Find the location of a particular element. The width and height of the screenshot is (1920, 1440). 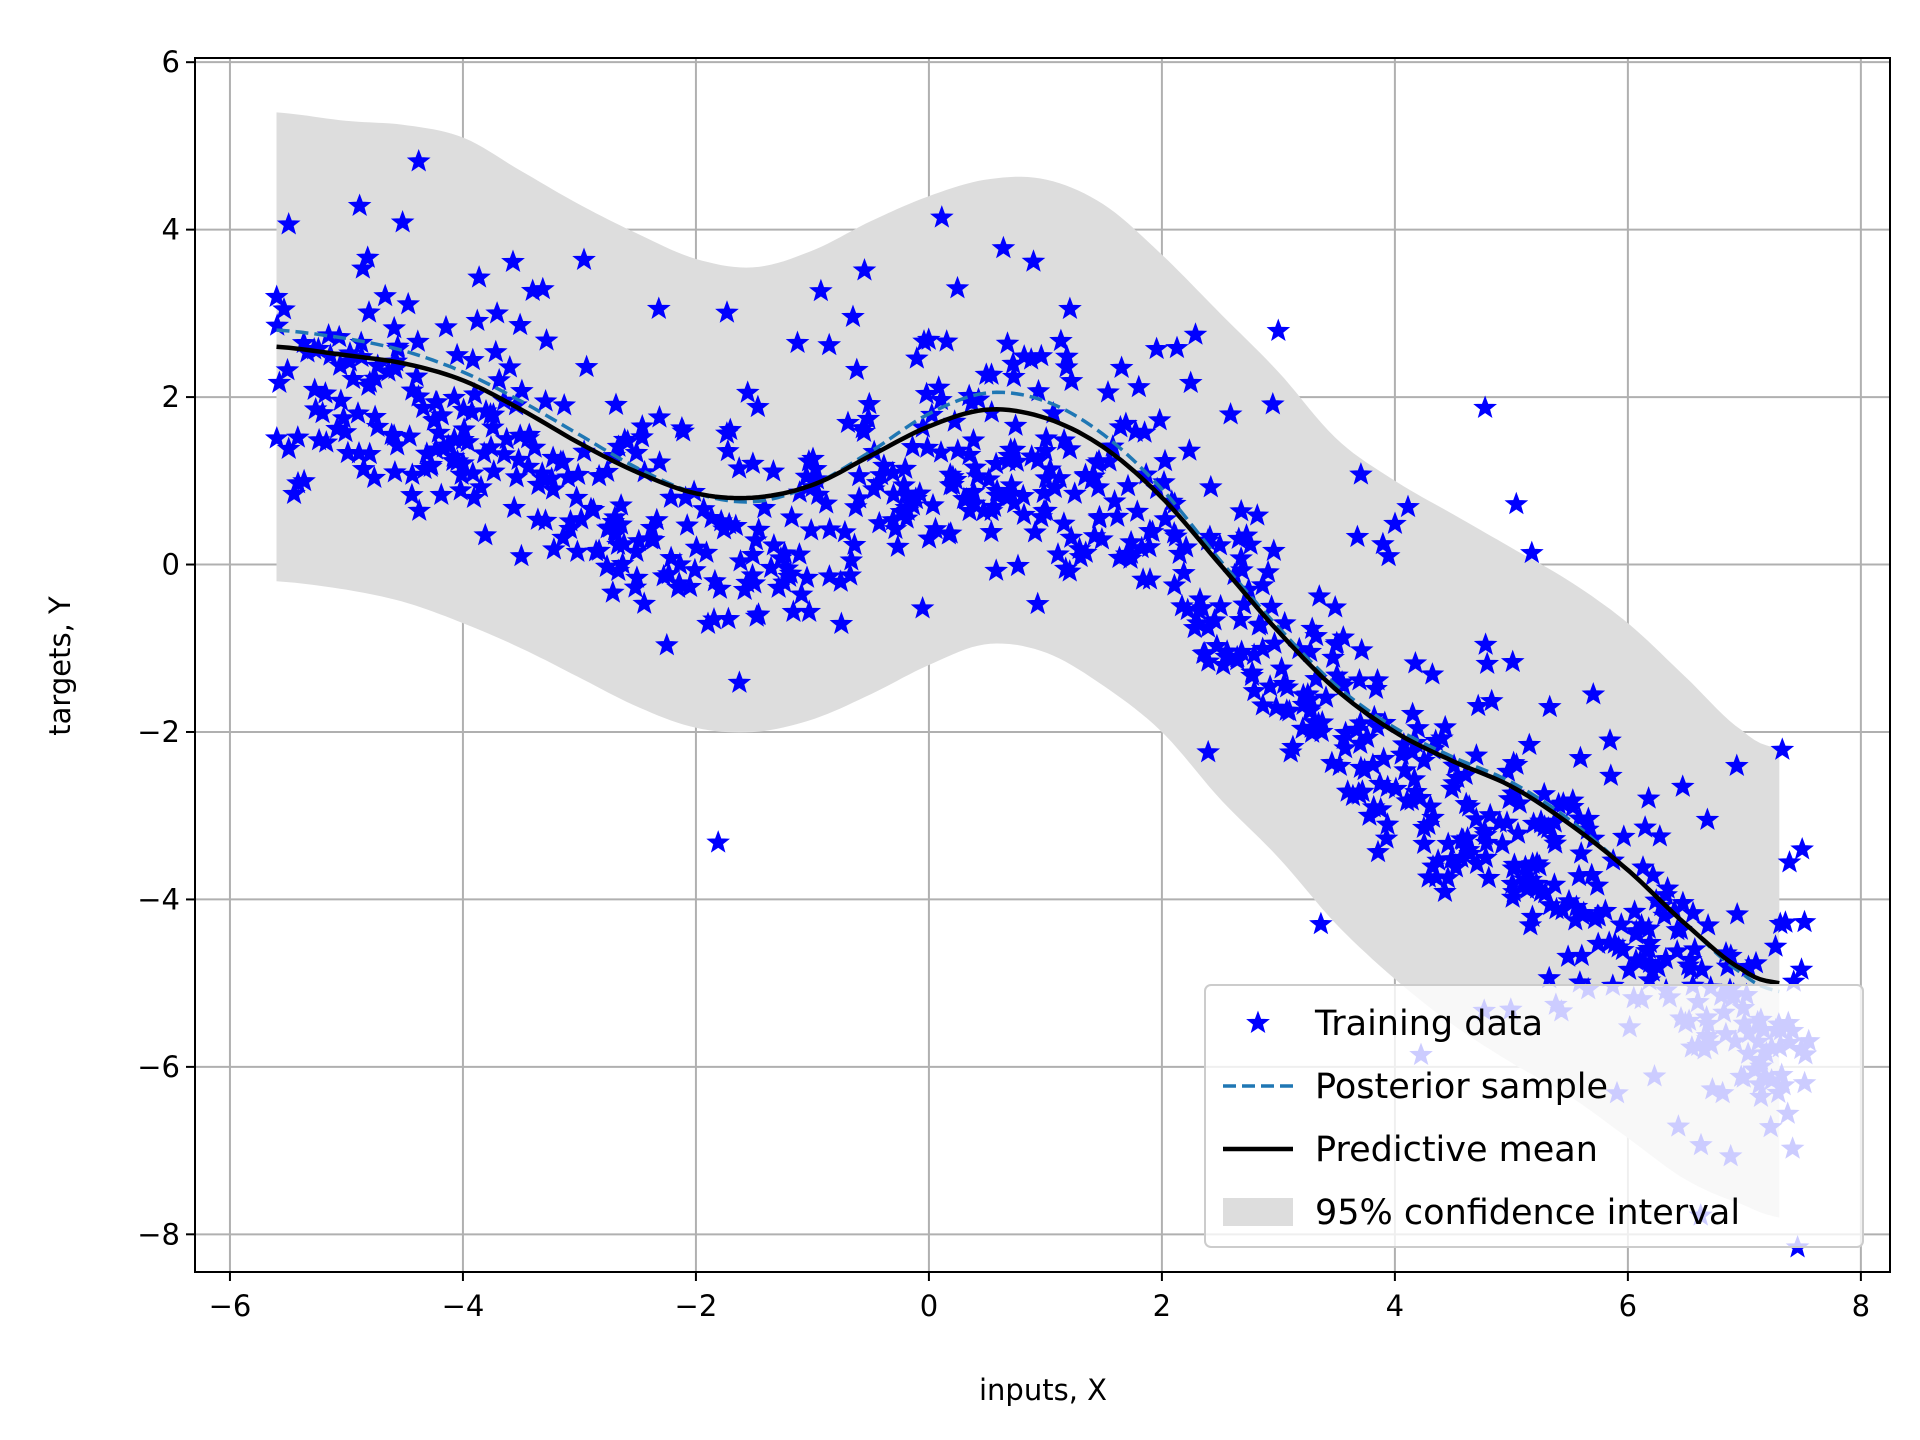

legend-label-3: 95% confidence interval is located at coordinates (1527, 1213).